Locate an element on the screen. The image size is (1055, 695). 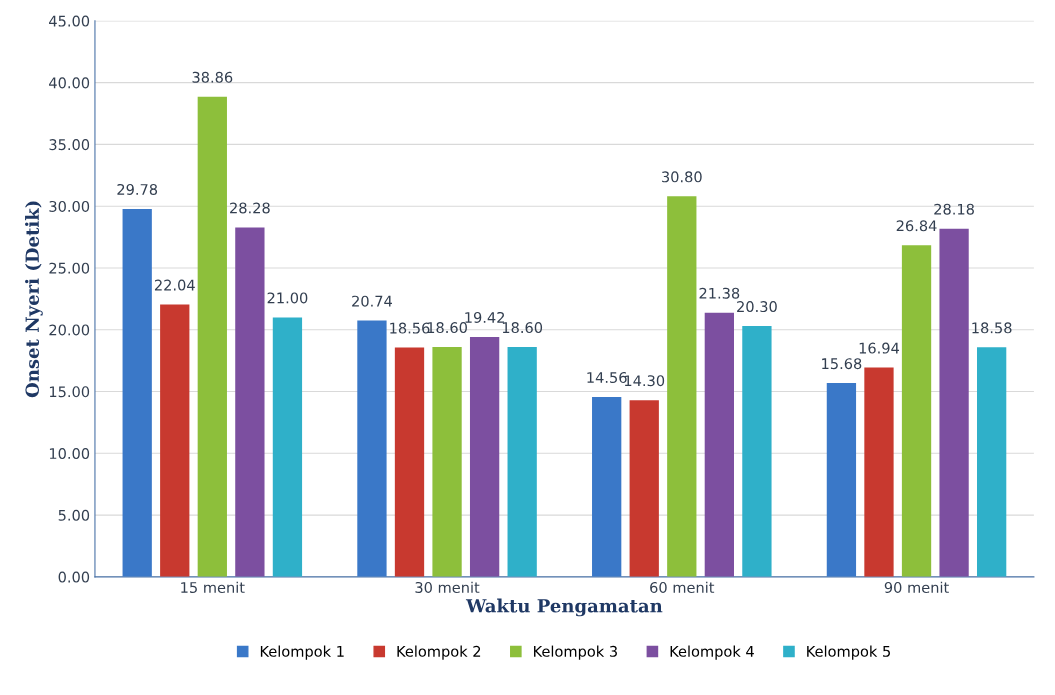
legend-label: Kelompok 5 is located at coordinates (848, 652).